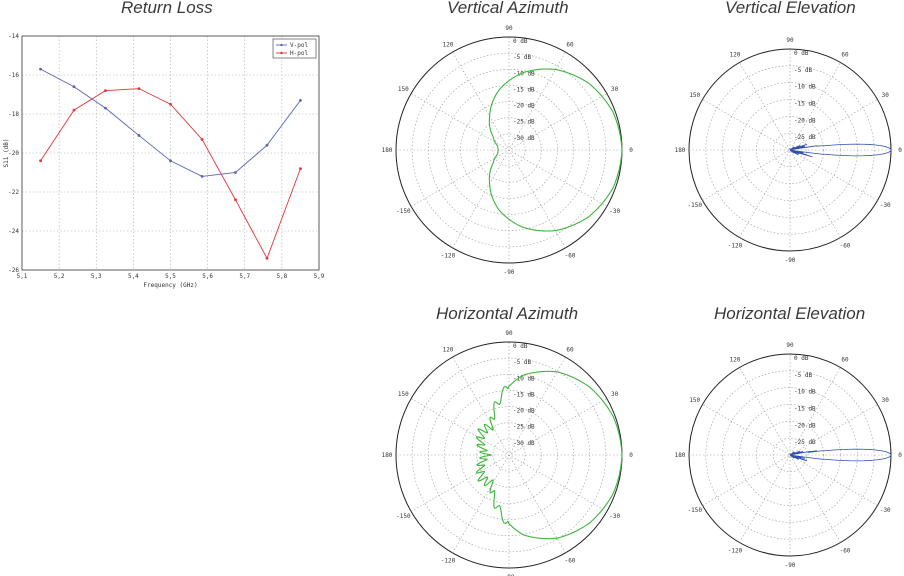  What do you see at coordinates (167, 8) in the screenshot?
I see `return-loss-title: Return Loss` at bounding box center [167, 8].